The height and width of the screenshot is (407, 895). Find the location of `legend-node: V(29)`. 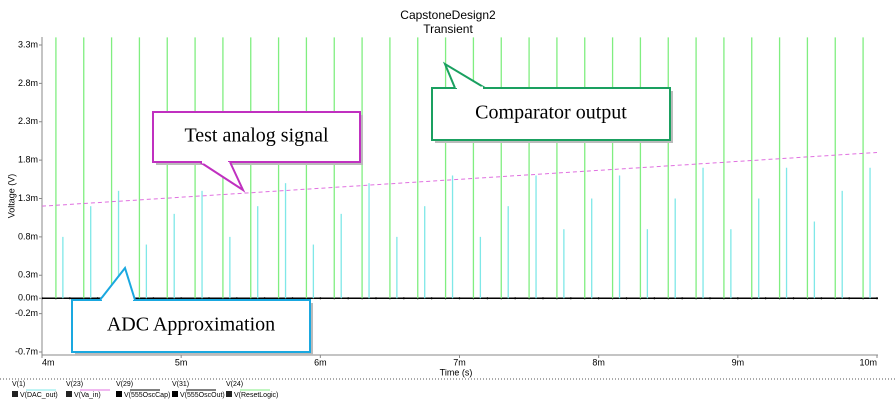

legend-node: V(29) is located at coordinates (124, 384).